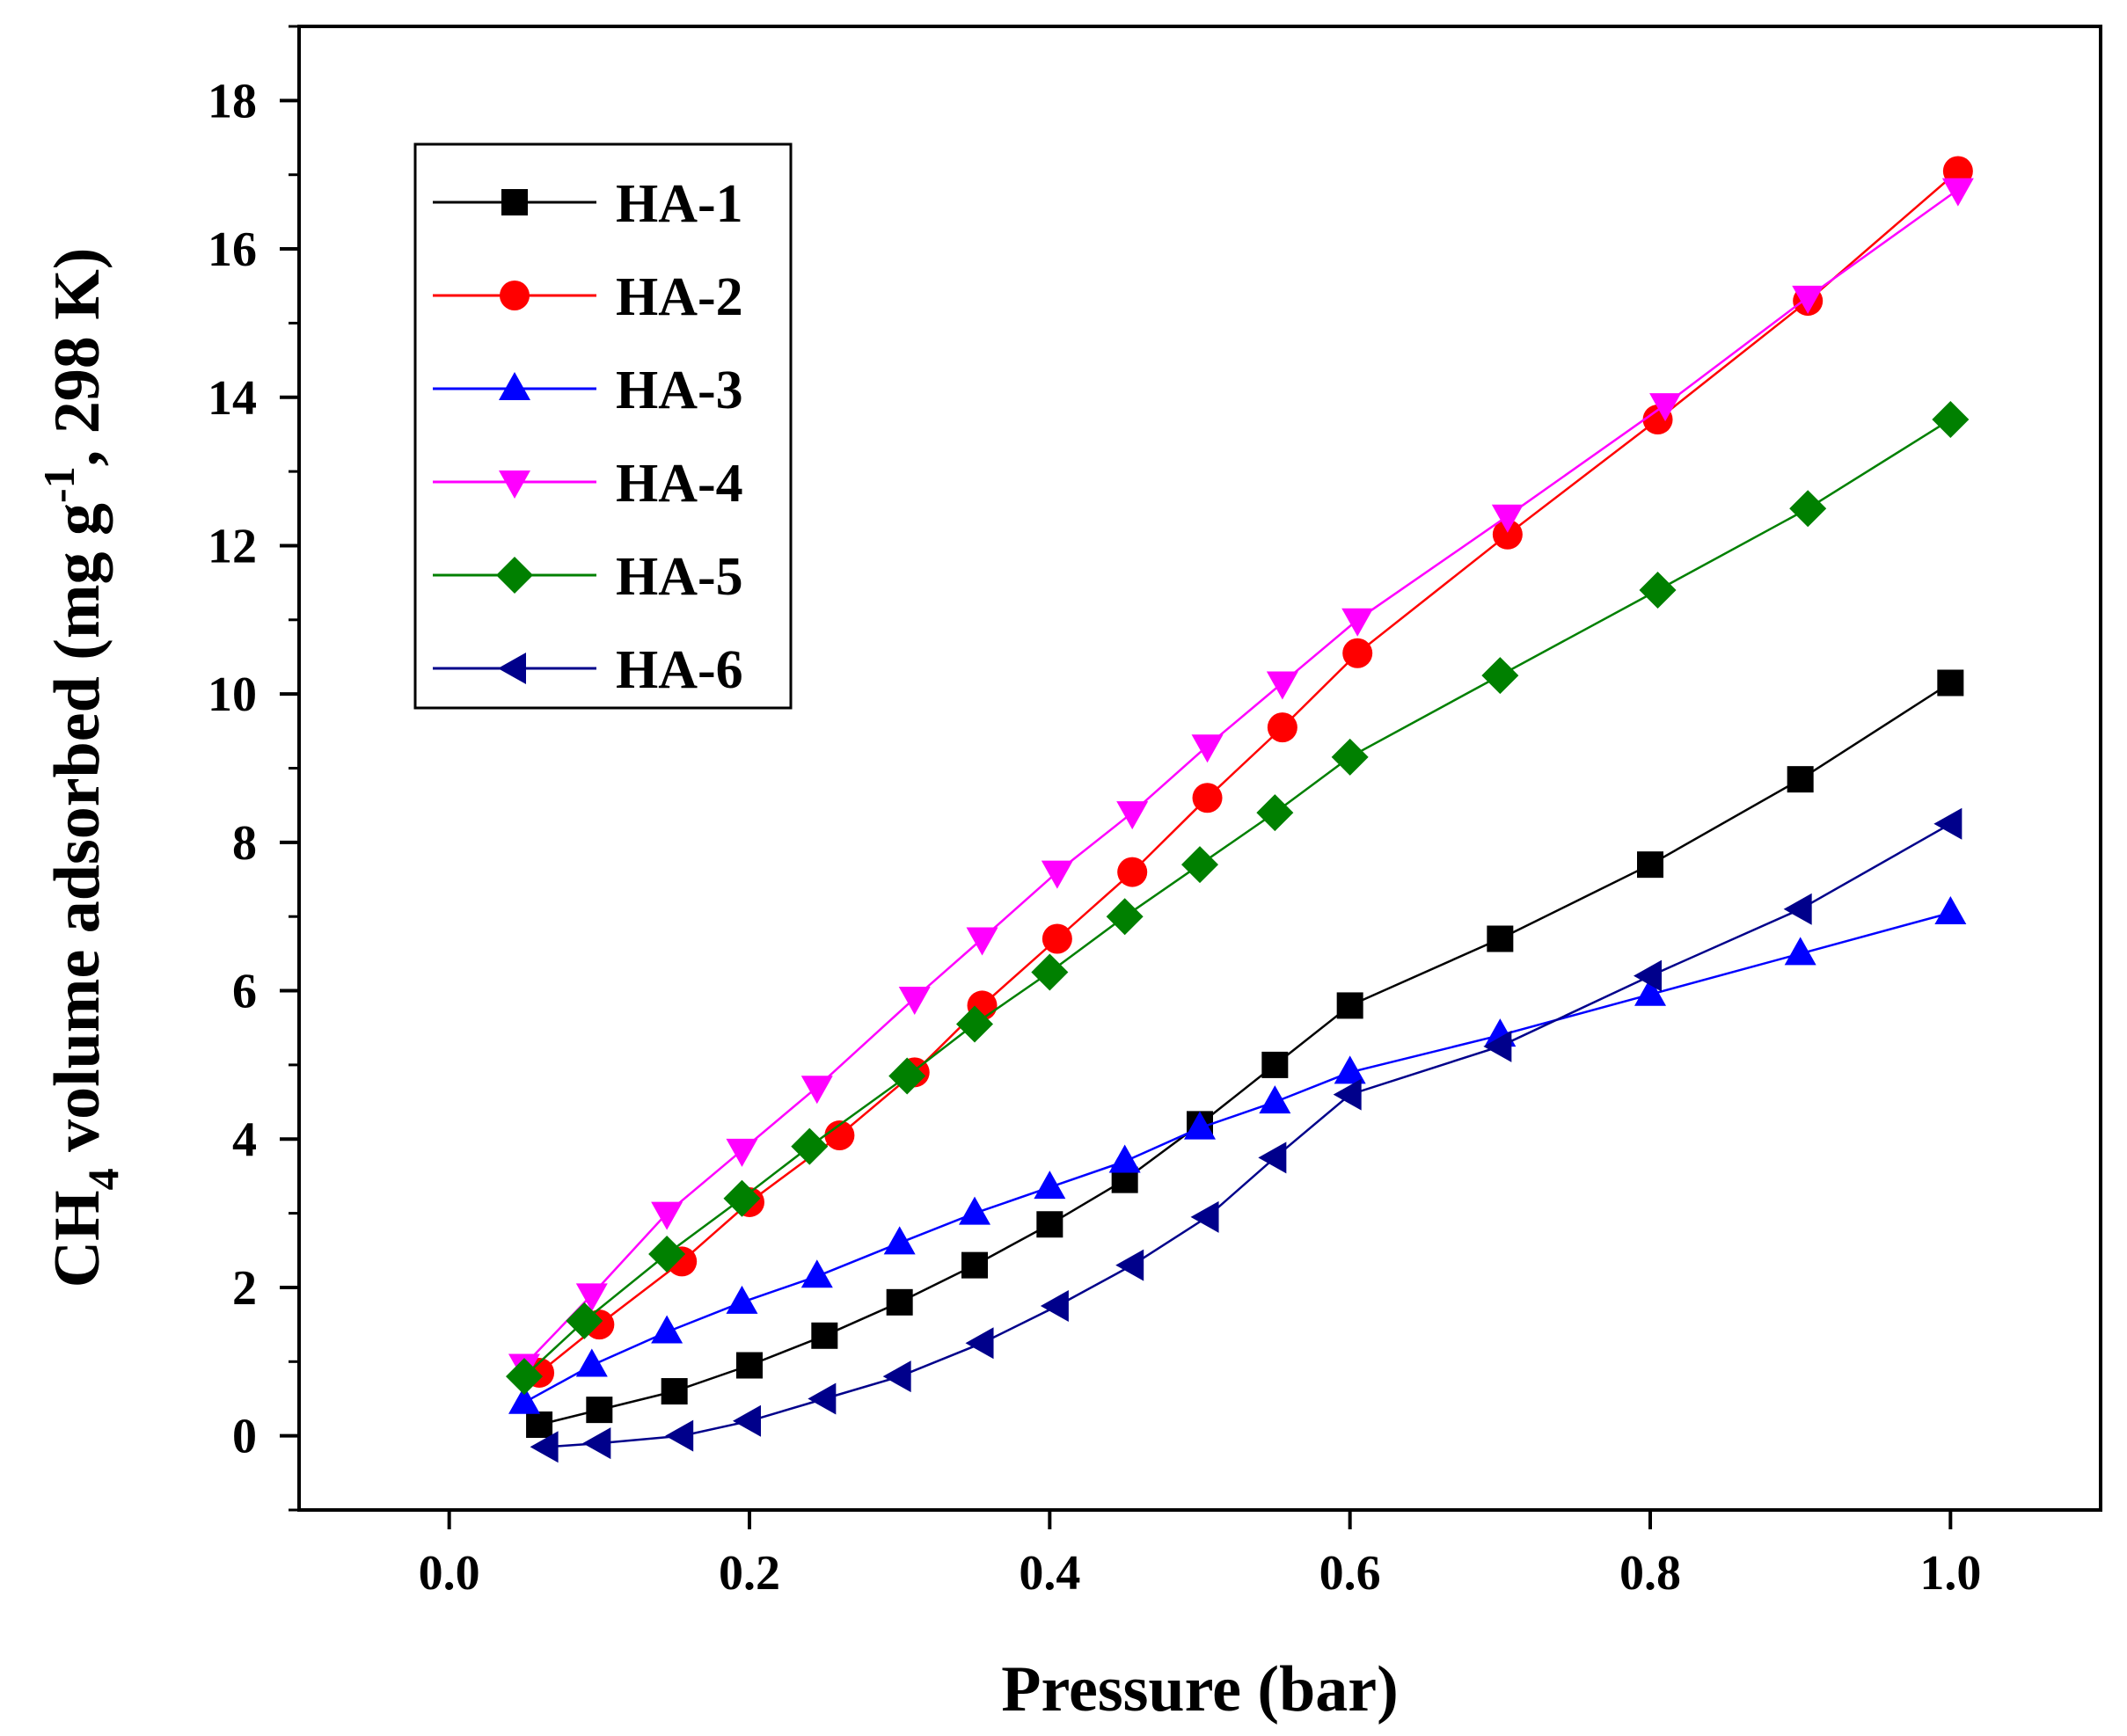  Describe the element at coordinates (232, 399) in the screenshot. I see `y-tick-label: 14` at that location.